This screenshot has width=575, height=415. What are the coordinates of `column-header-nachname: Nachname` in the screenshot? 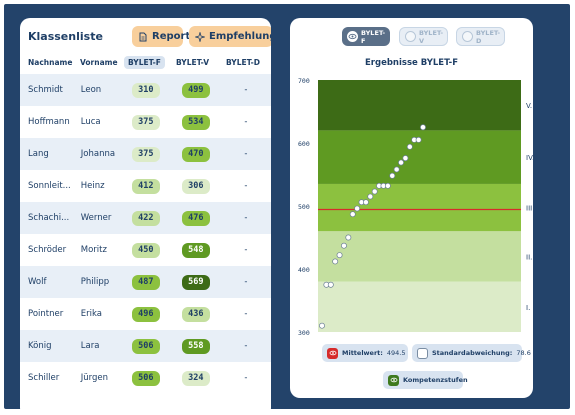 It's located at (50, 62).